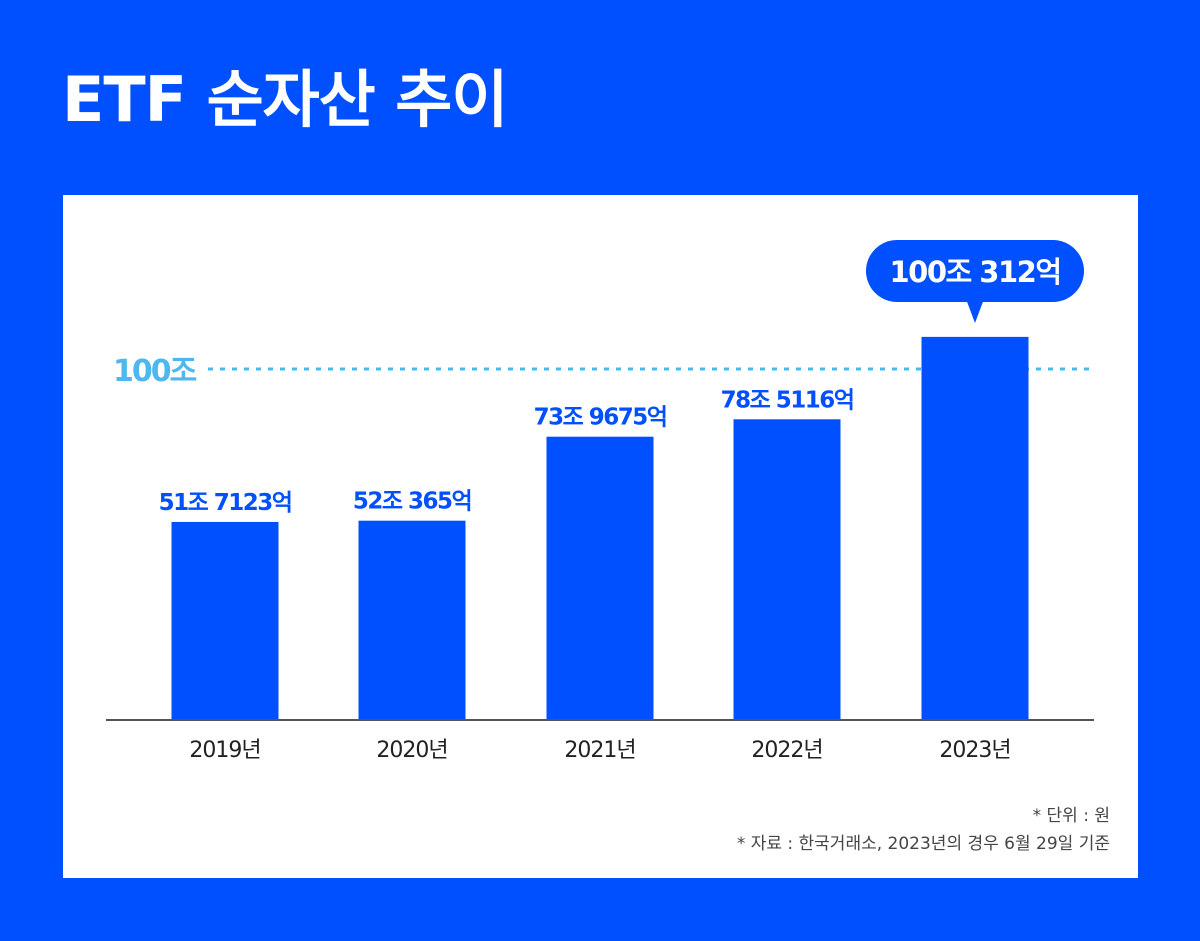  Describe the element at coordinates (787, 569) in the screenshot. I see `bar-2022` at that location.